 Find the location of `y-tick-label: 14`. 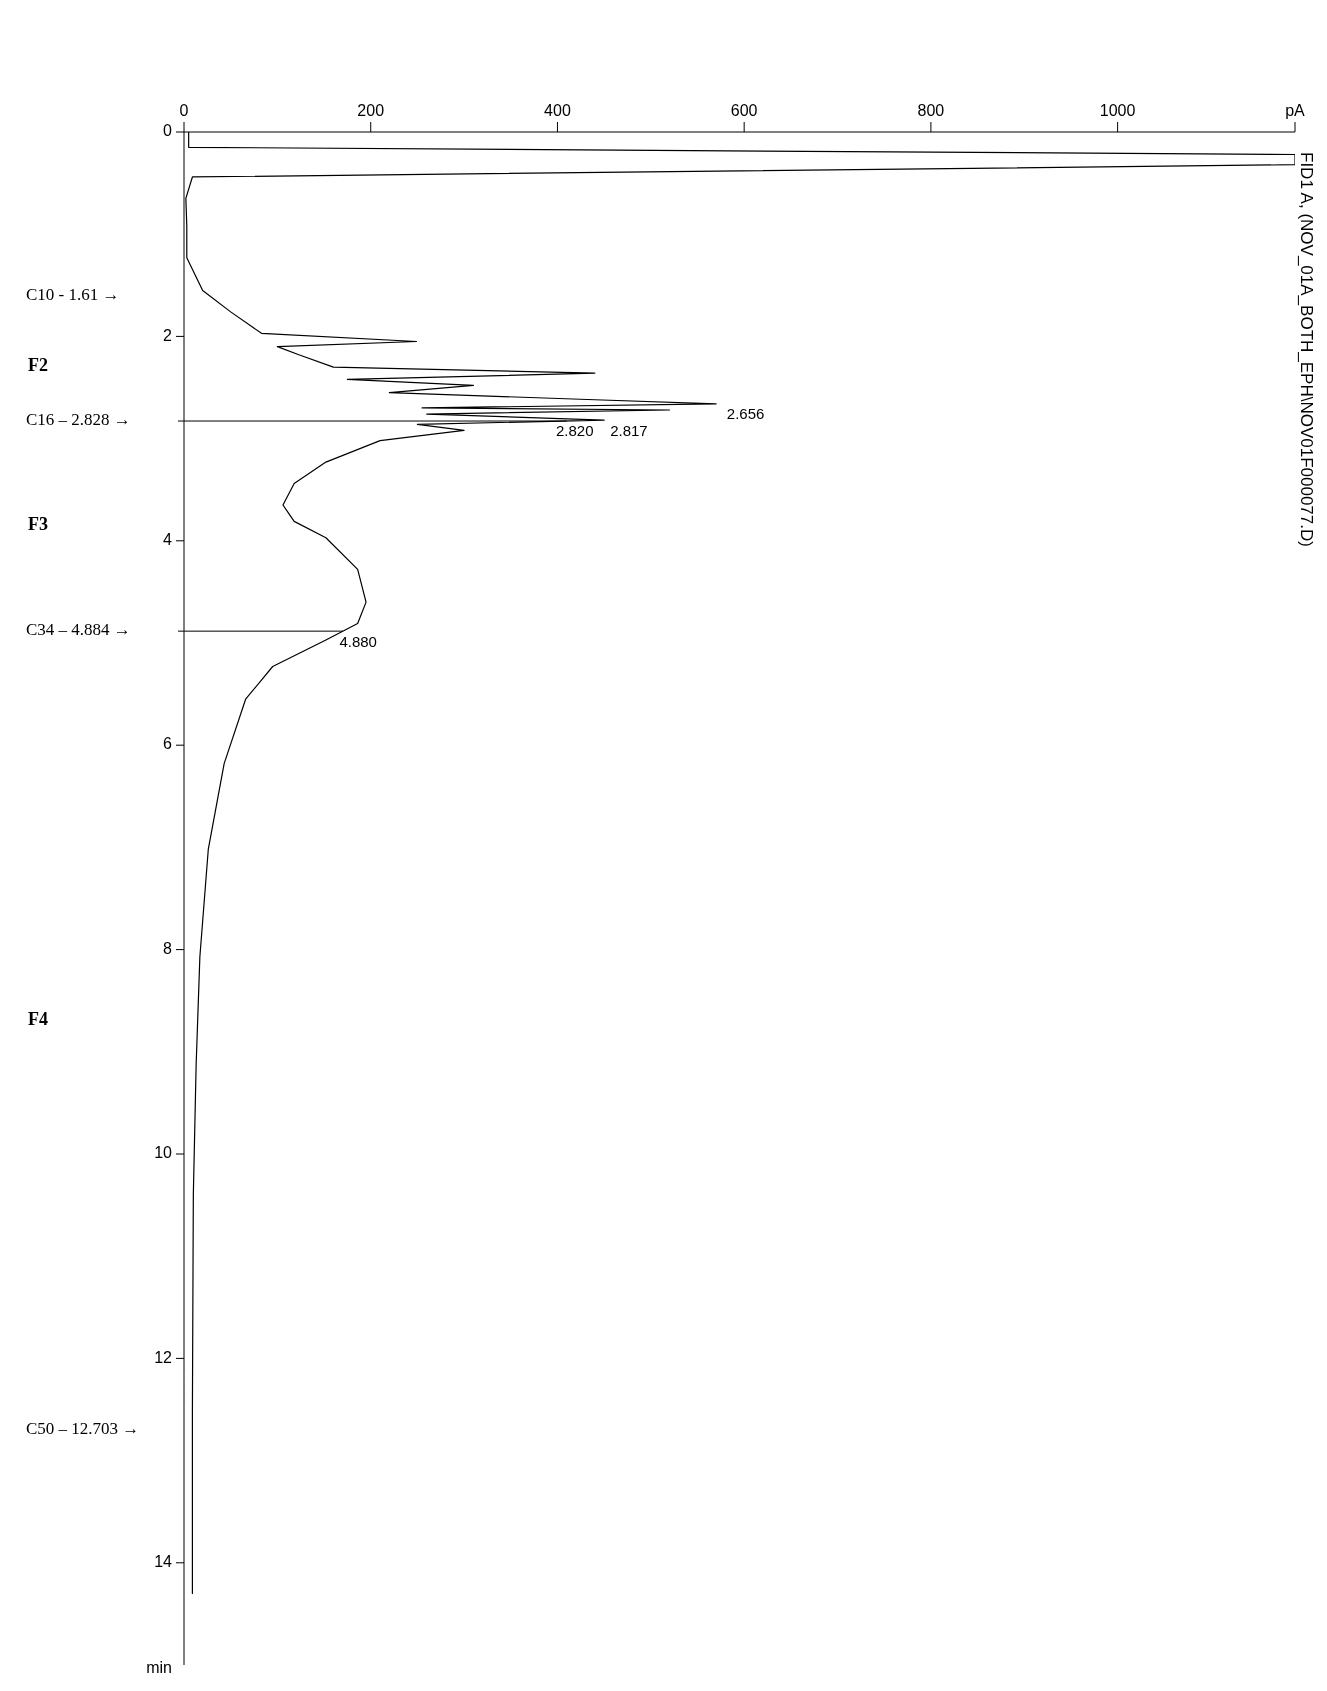

y-tick-label: 14 is located at coordinates (163, 1562).